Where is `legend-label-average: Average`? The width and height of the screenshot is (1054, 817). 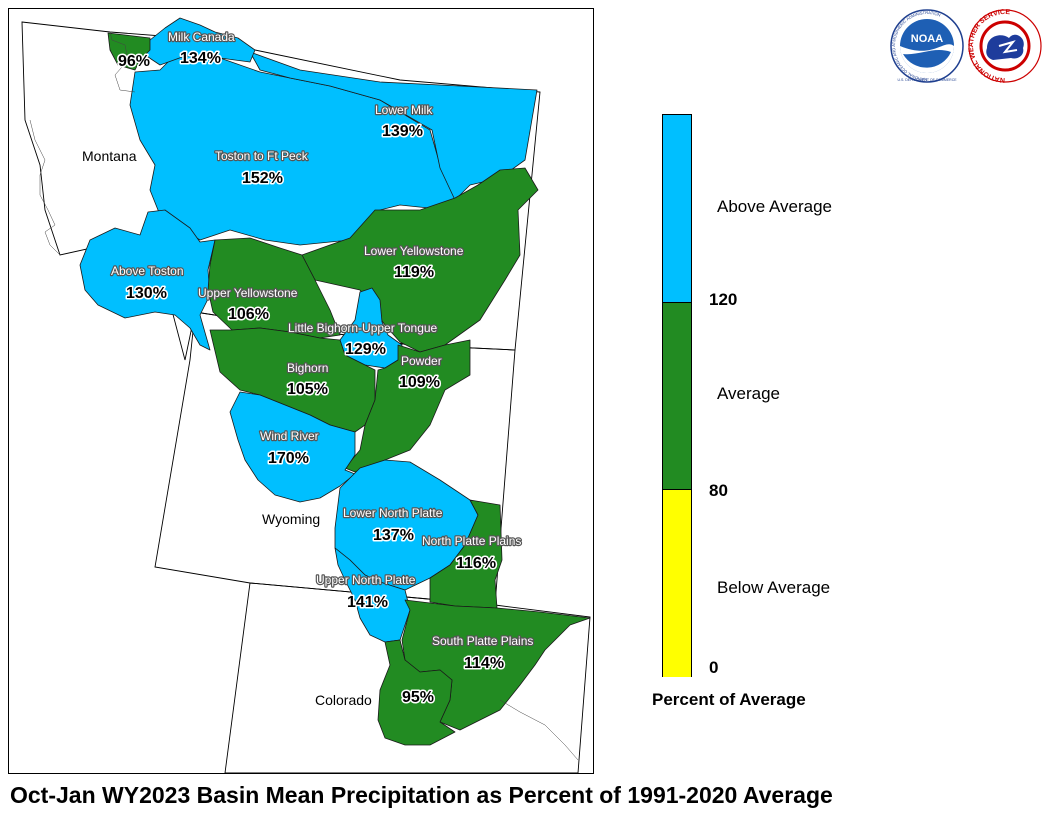
legend-label-average: Average is located at coordinates (749, 393).